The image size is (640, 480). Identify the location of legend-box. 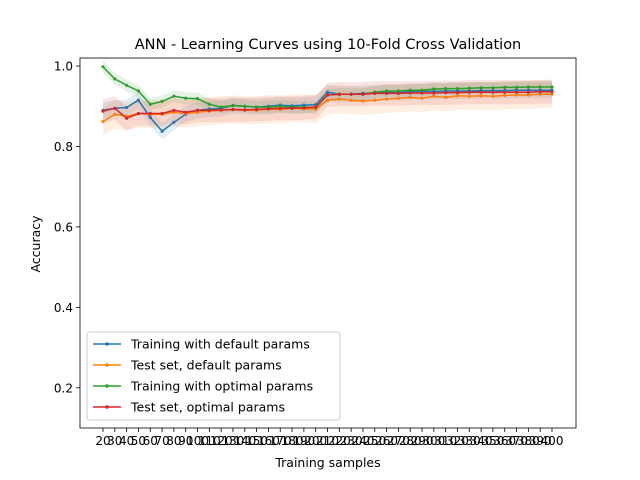
(213, 376).